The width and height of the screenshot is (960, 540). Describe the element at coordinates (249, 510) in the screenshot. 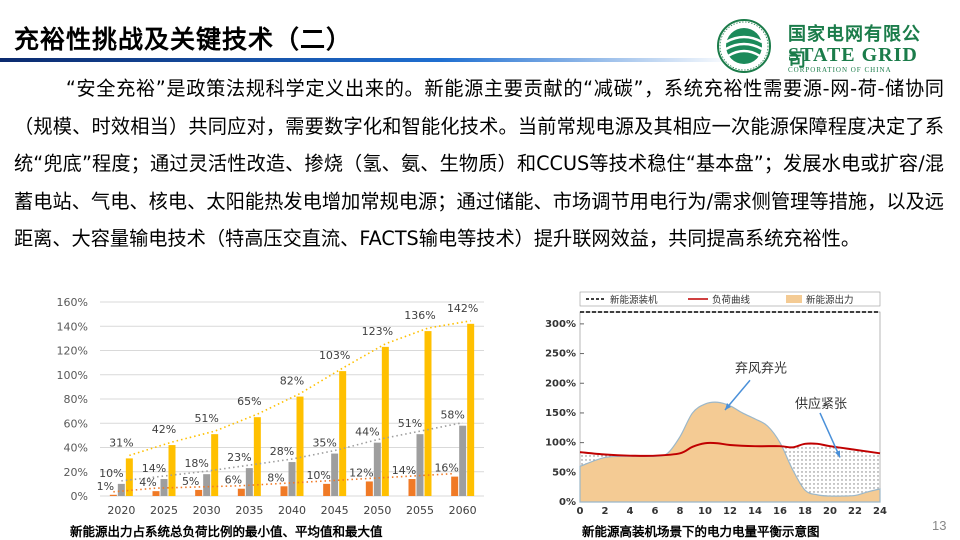

I see `x-tick-label: 2035` at that location.